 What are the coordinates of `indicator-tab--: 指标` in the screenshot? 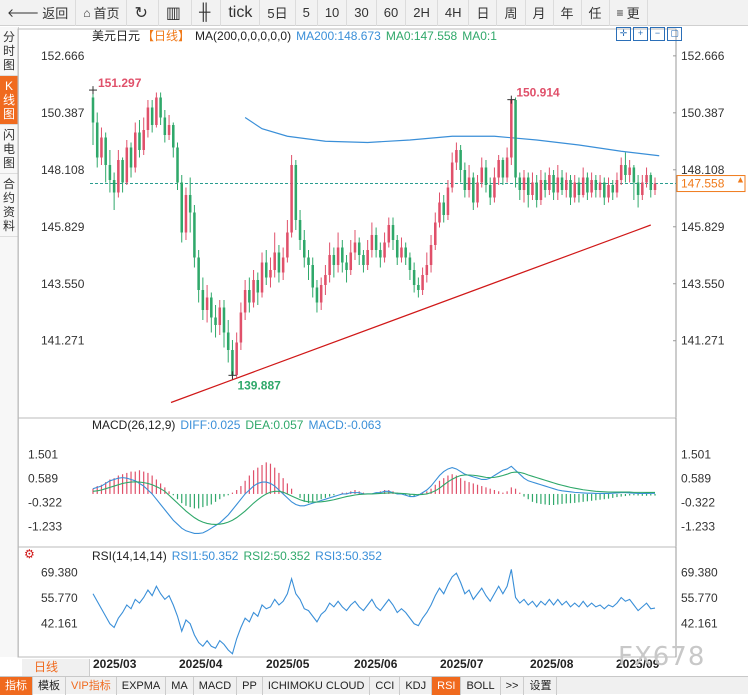 It's located at (16, 685).